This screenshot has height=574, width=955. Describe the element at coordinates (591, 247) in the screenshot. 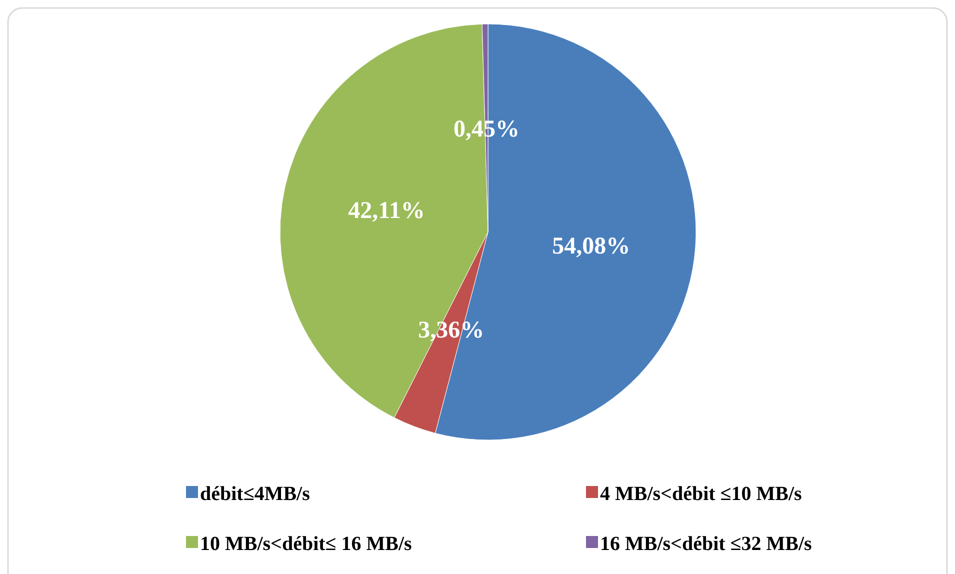

I see `data-label: 54,08%` at that location.